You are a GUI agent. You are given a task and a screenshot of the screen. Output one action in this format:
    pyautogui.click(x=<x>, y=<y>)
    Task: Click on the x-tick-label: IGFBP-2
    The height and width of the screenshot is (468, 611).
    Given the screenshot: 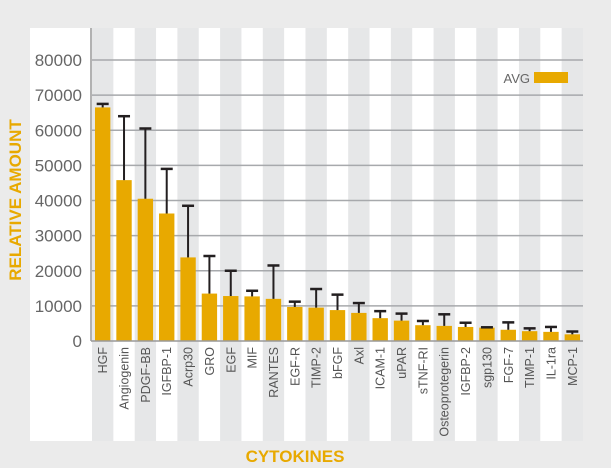 What is the action you would take?
    pyautogui.click(x=466, y=371)
    